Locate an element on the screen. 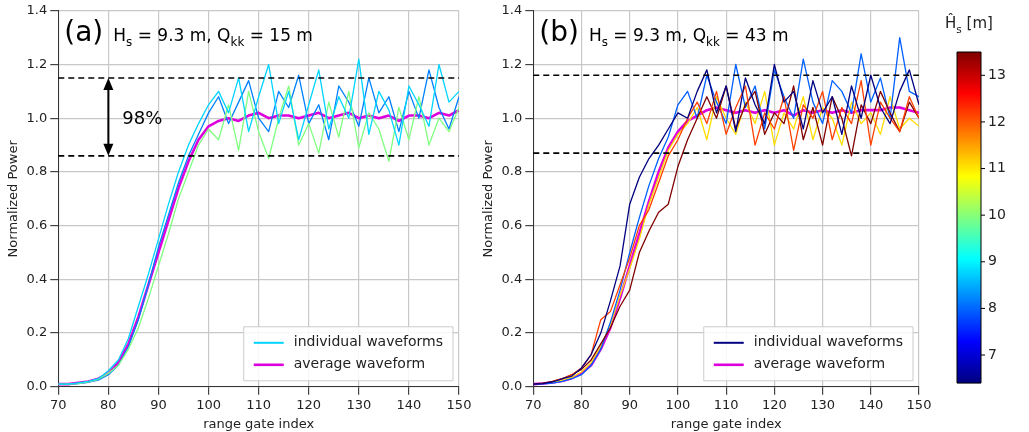 This screenshot has height=432, width=1029. color-bar-label: 7 is located at coordinates (992, 353).